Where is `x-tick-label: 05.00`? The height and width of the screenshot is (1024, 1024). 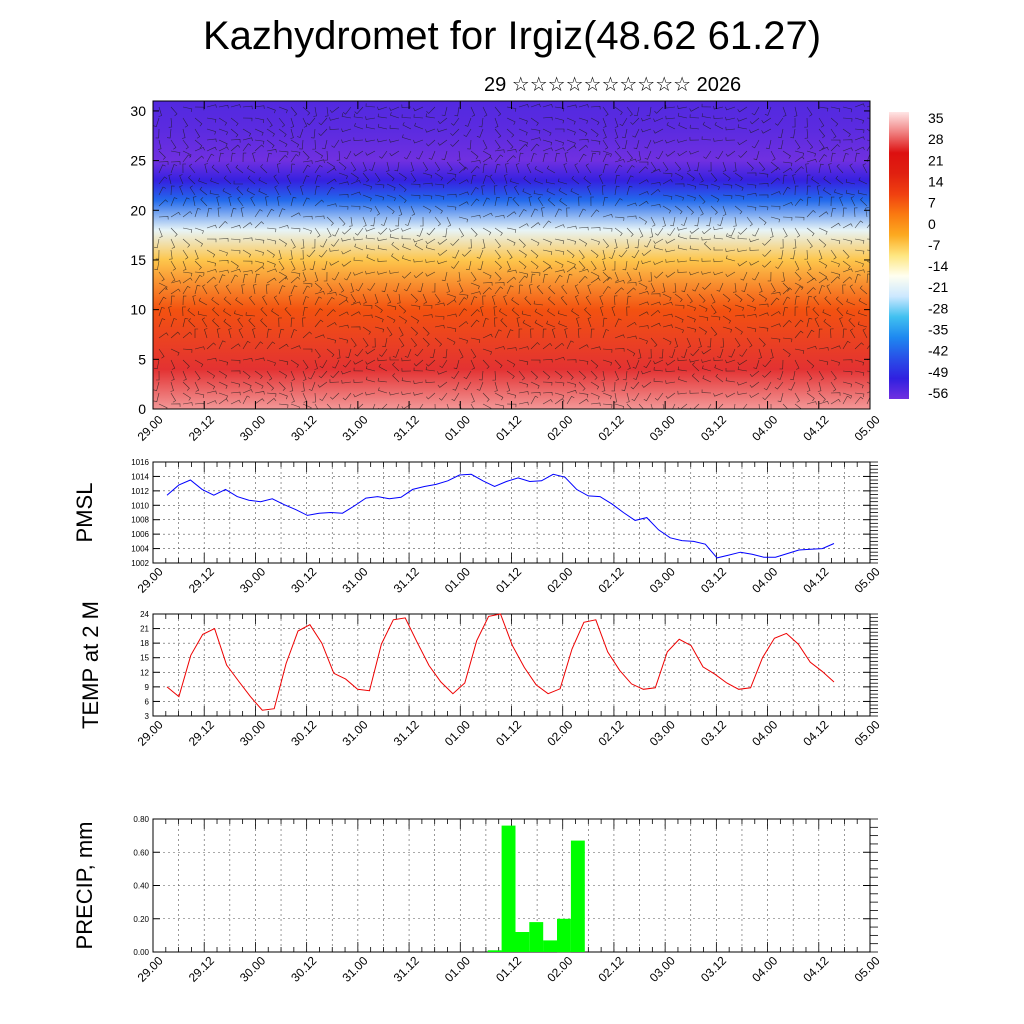 x-tick-label: 05.00 is located at coordinates (867, 732).